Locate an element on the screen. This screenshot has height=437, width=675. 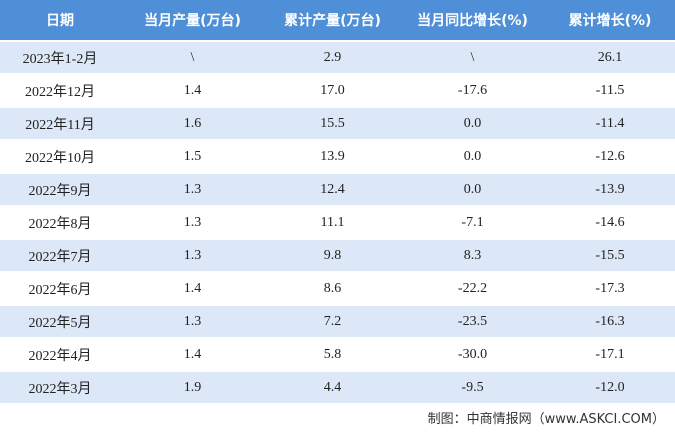
table-cell: -11.5 is located at coordinates (610, 90).